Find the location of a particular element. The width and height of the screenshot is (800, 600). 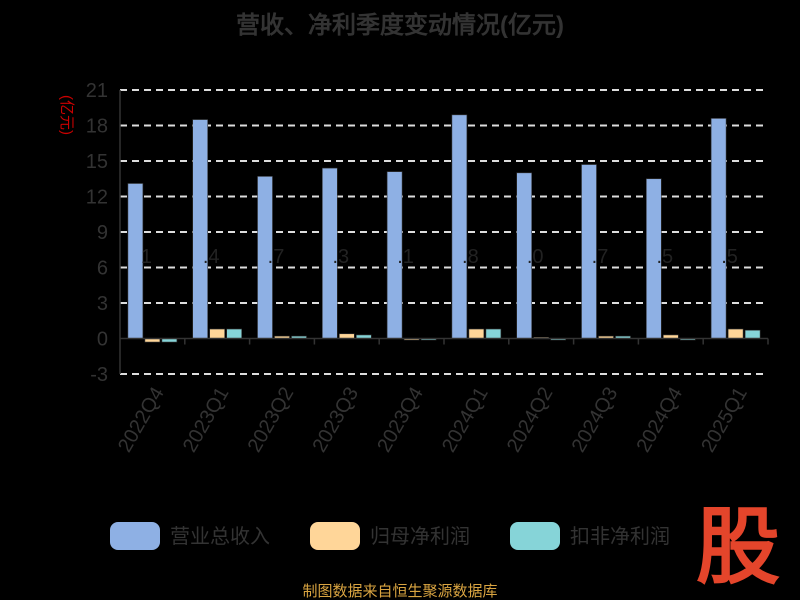

y-axis-ticks: 21 18 15 12 9 6 3 0 -3 is located at coordinates (97, 233).